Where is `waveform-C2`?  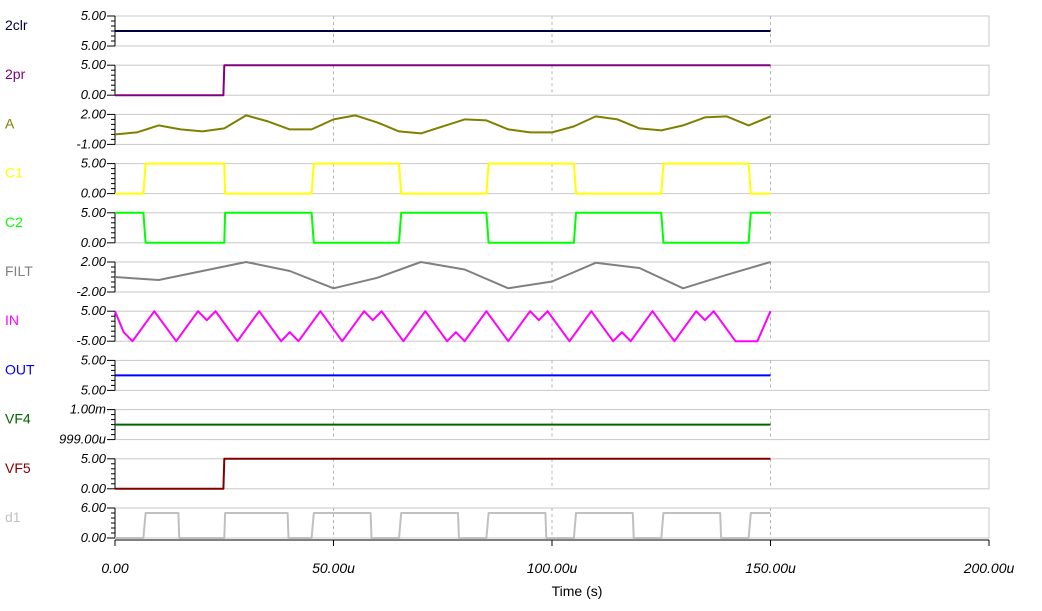 waveform-C2 is located at coordinates (443, 227).